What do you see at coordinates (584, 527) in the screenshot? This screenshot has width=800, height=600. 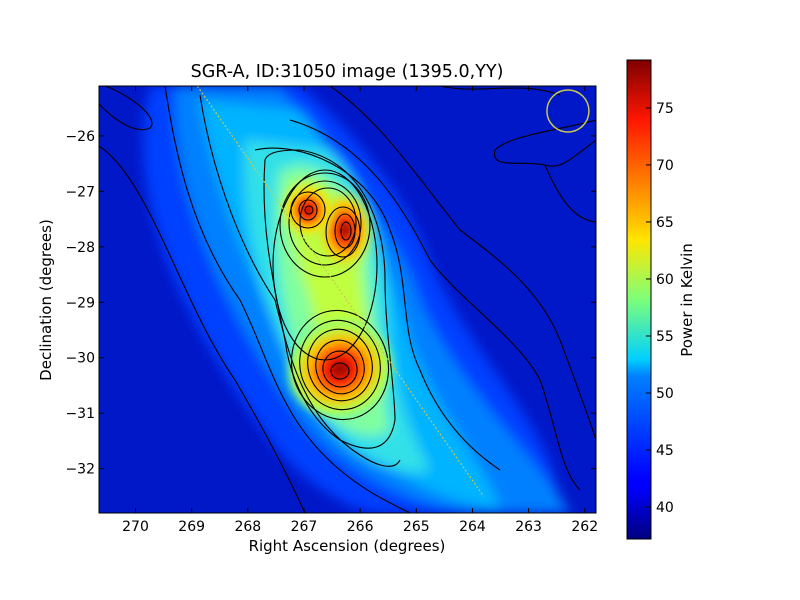 I see `x-tick-label: 262` at bounding box center [584, 527].